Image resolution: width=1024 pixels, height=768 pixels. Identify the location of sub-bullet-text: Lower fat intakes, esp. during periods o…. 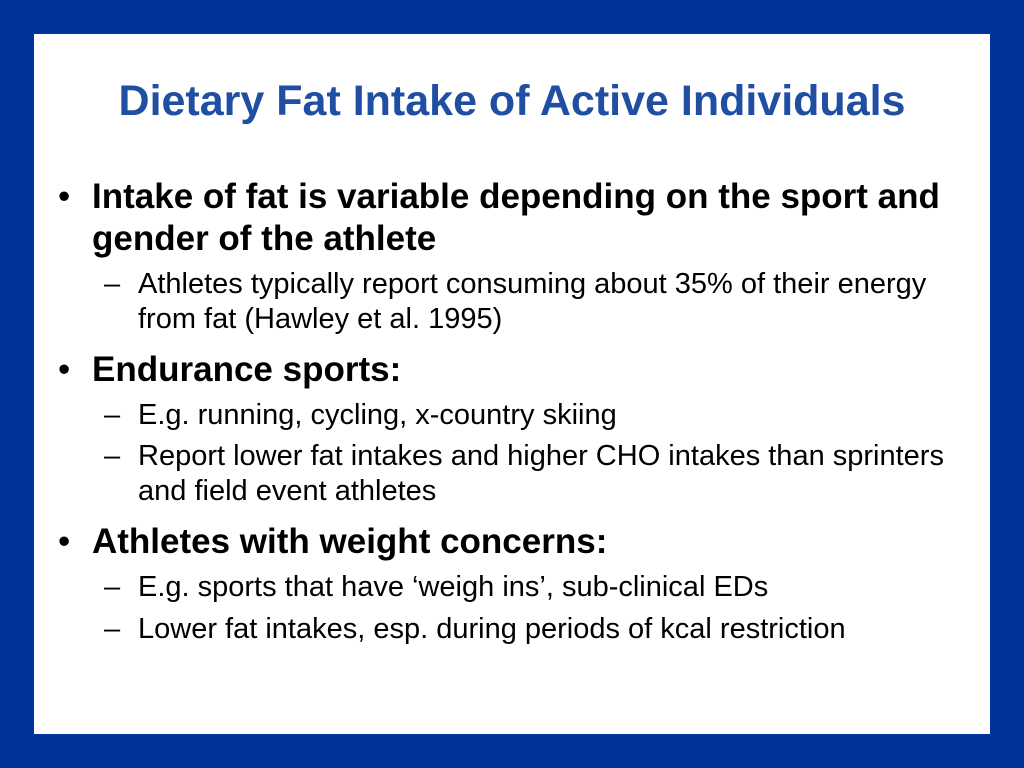
(492, 628).